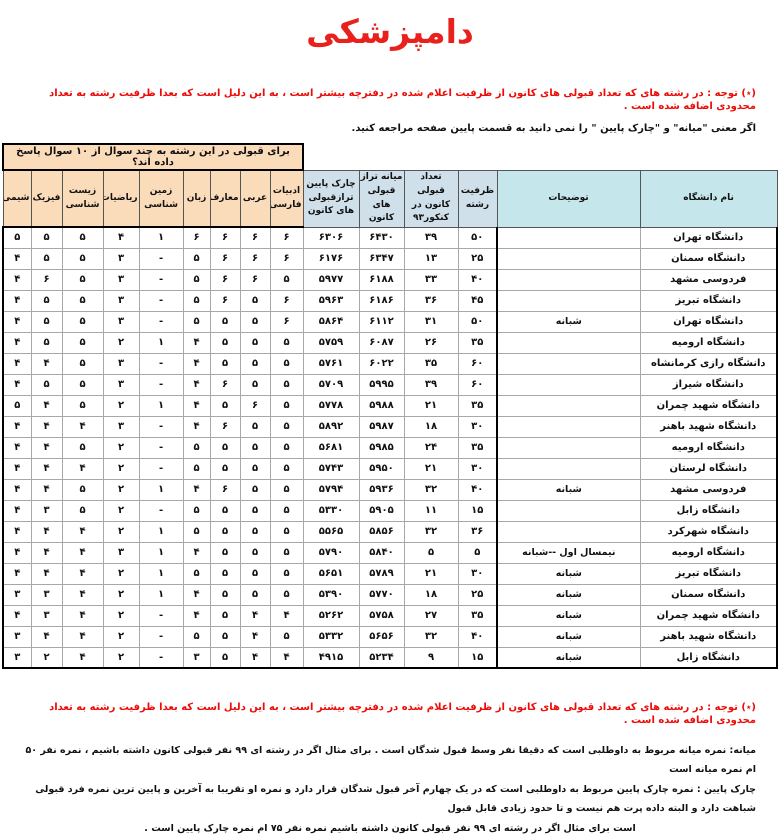  Describe the element at coordinates (381, 510) in the screenshot. I see `median-score-cell: ۵۹۰۵` at that location.